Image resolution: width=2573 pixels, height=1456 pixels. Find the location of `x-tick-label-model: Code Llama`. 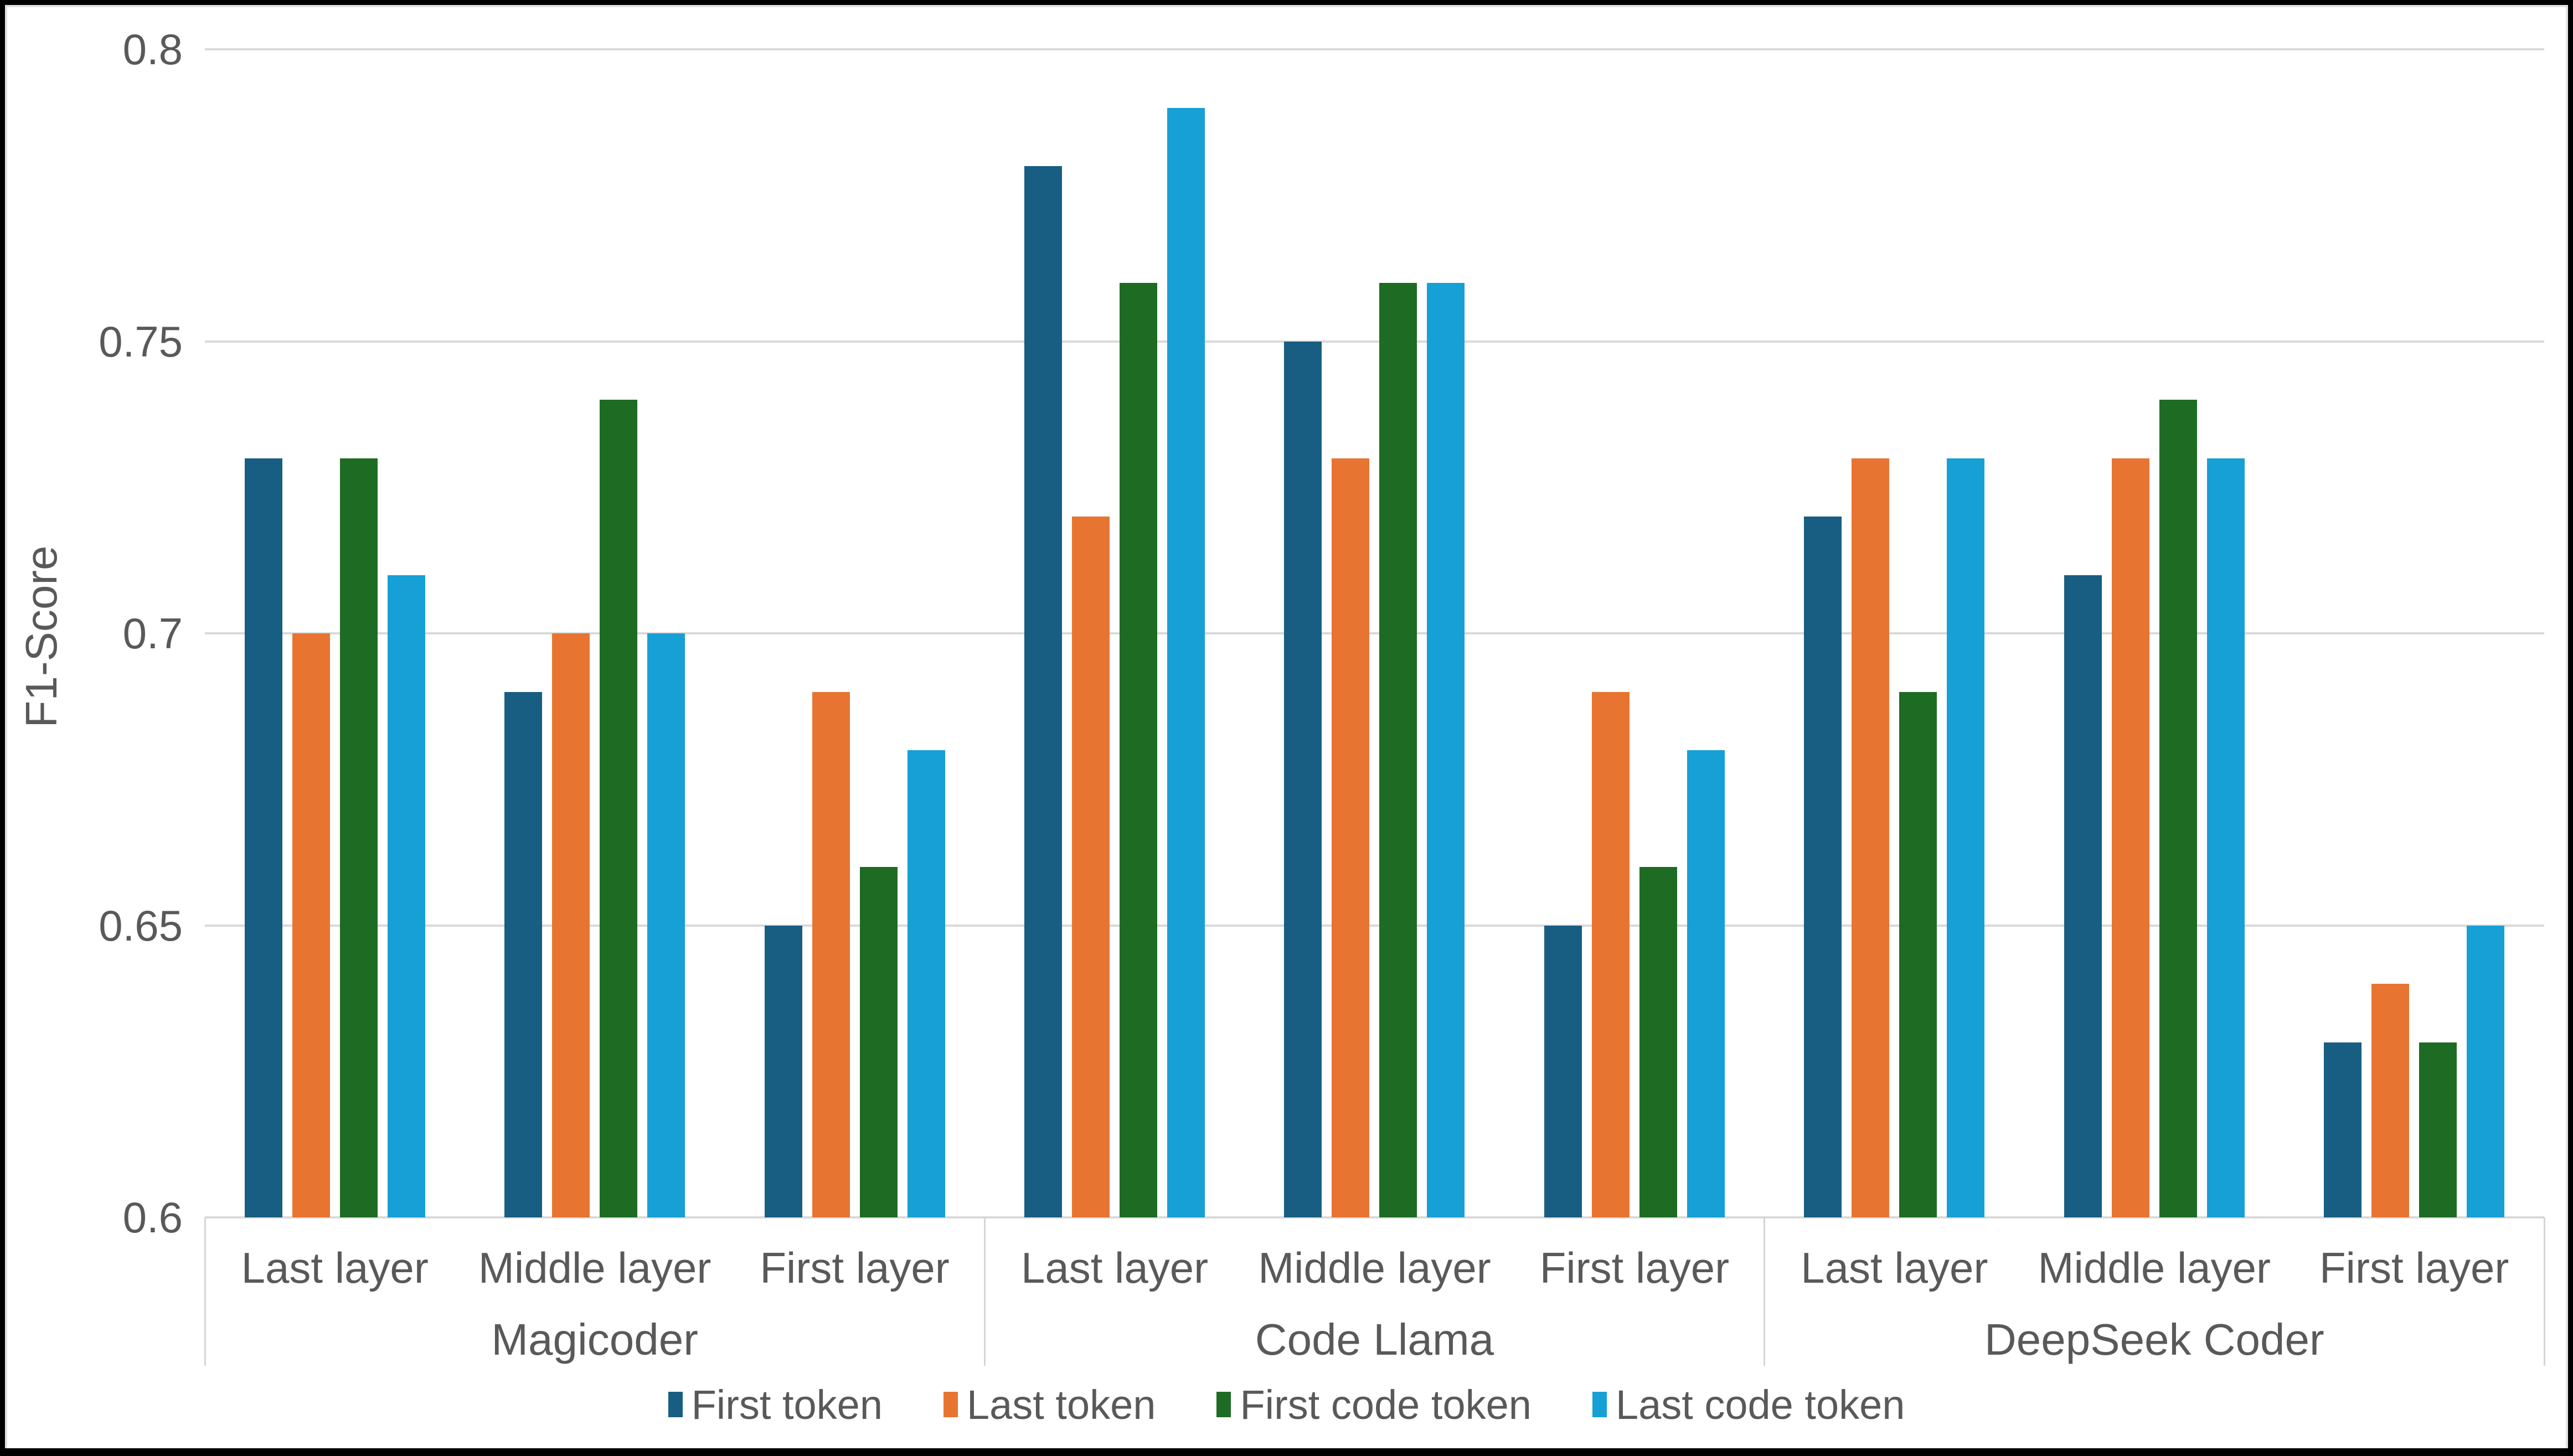

x-tick-label-model: Code Llama is located at coordinates (1374, 1339).